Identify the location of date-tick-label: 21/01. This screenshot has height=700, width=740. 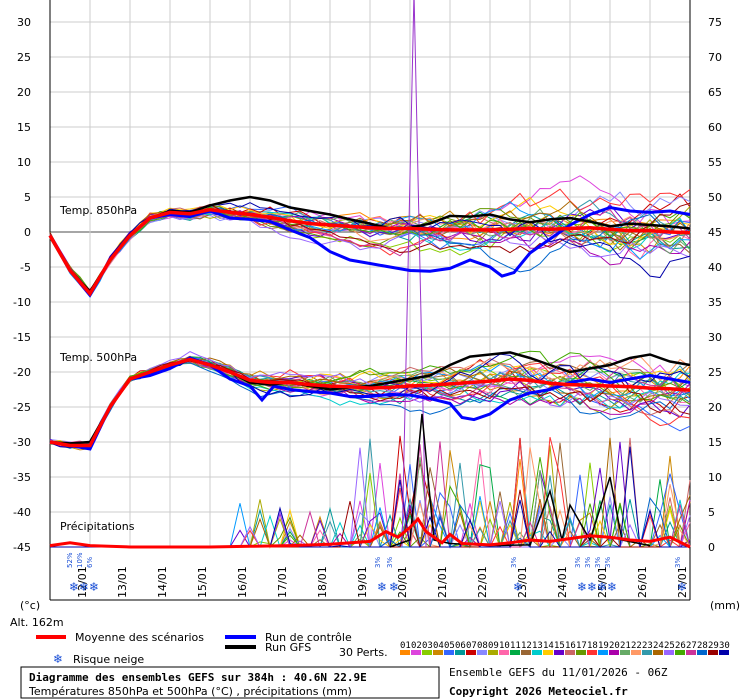
(442, 582).